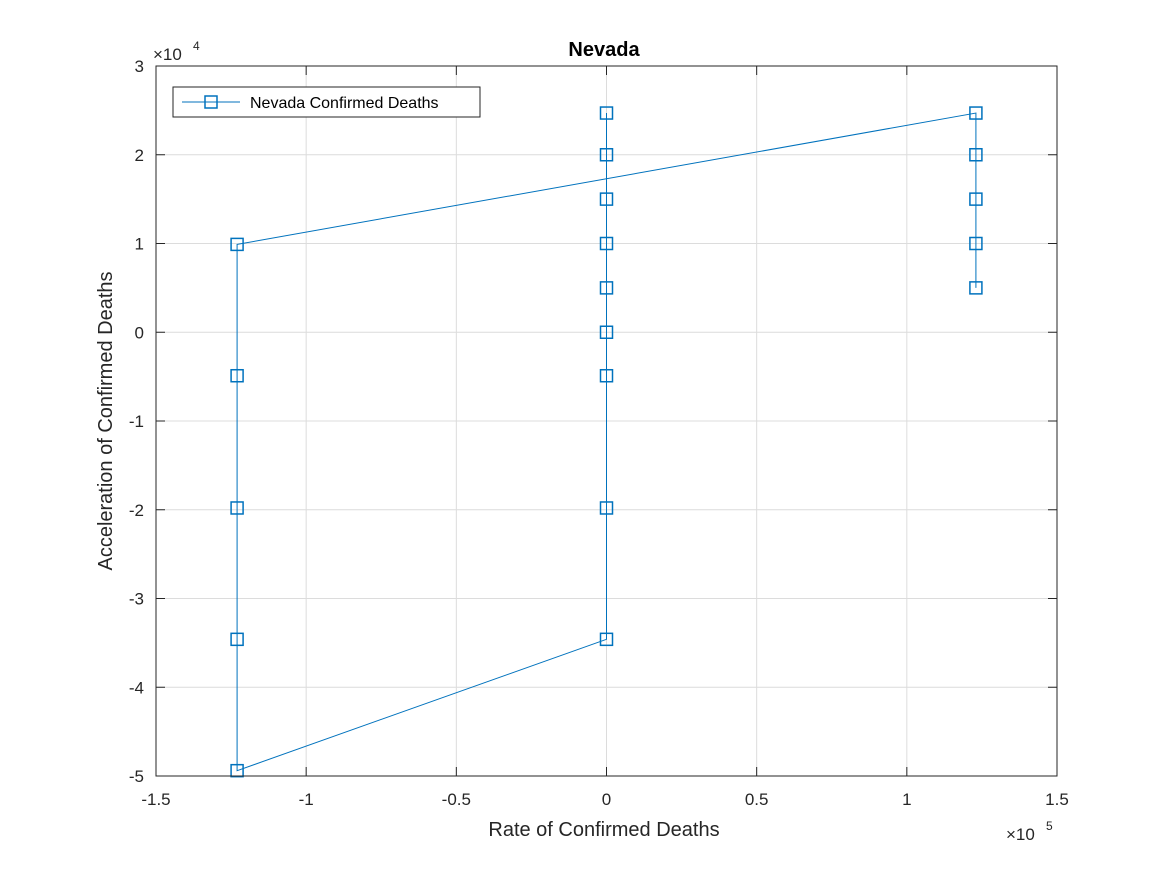 The height and width of the screenshot is (875, 1167). I want to click on chart-title: Nevada, so click(604, 50).